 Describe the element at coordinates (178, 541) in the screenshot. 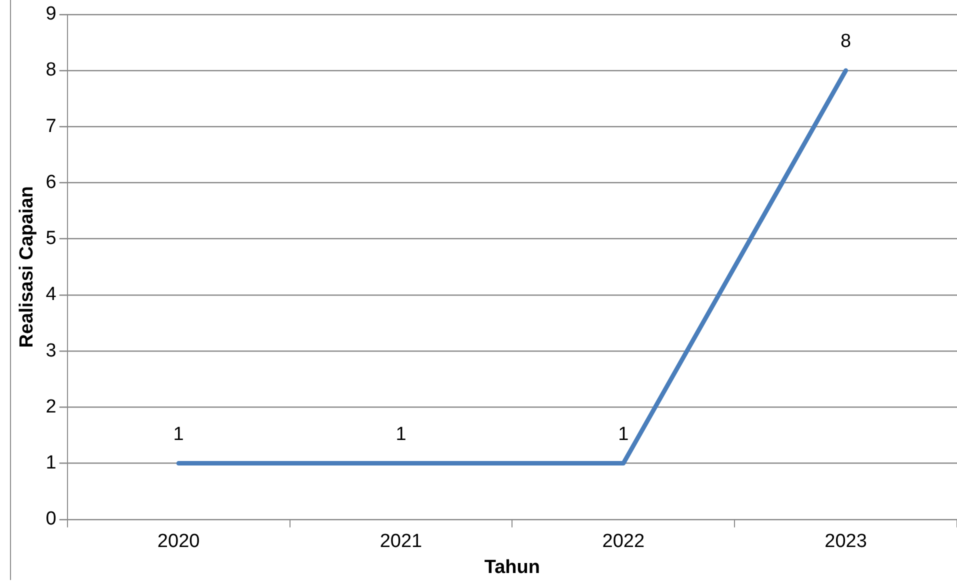

I see `x-tick-label: 2020` at that location.